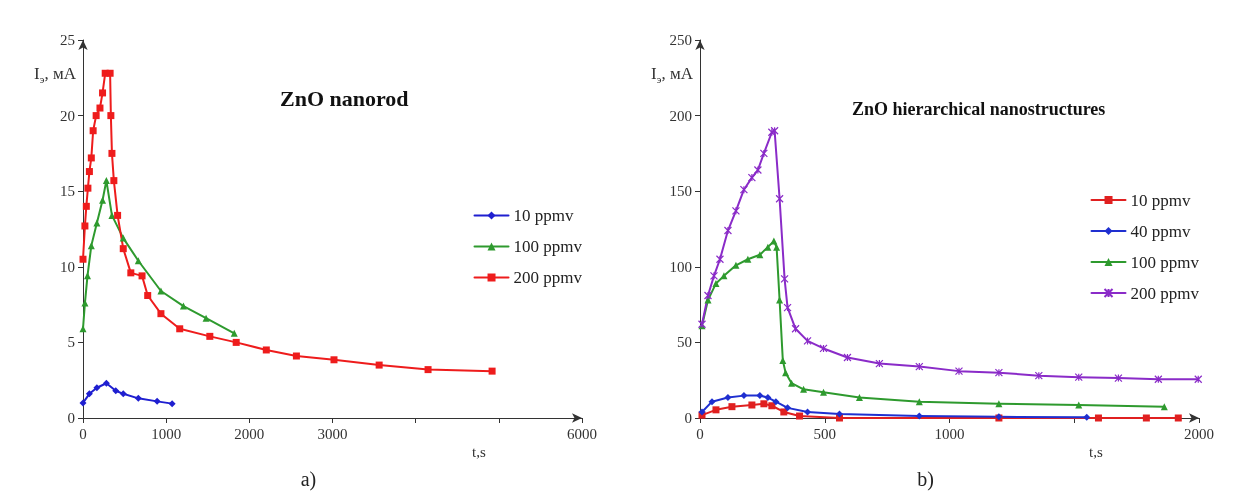  What do you see at coordinates (67, 40) in the screenshot?
I see `y-tick-label: 25` at bounding box center [67, 40].